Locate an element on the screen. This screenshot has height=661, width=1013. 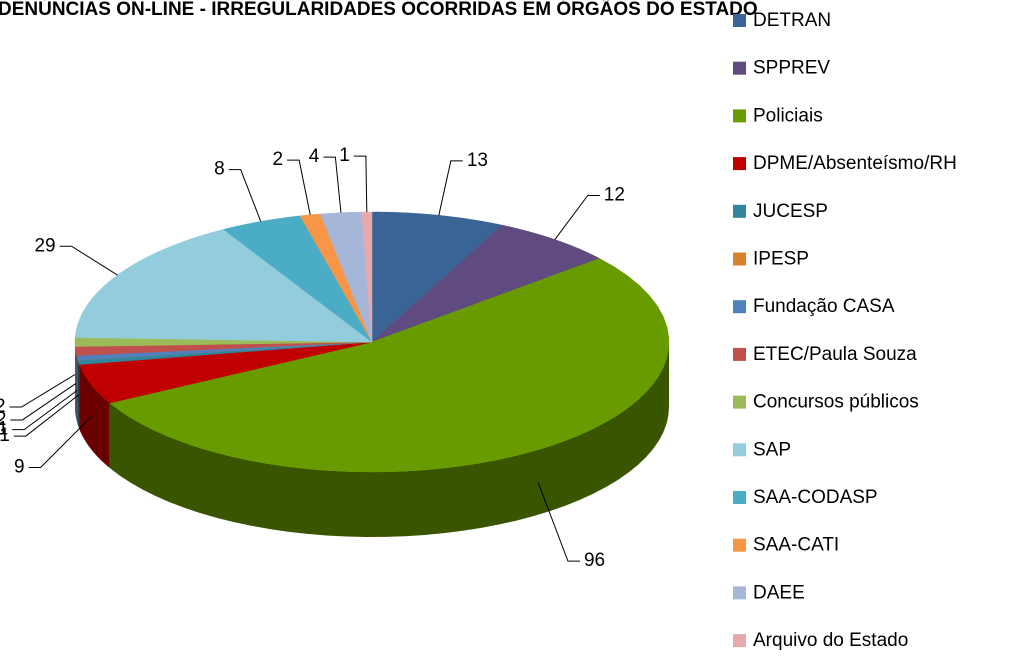
data-label: 12 is located at coordinates (614, 195).